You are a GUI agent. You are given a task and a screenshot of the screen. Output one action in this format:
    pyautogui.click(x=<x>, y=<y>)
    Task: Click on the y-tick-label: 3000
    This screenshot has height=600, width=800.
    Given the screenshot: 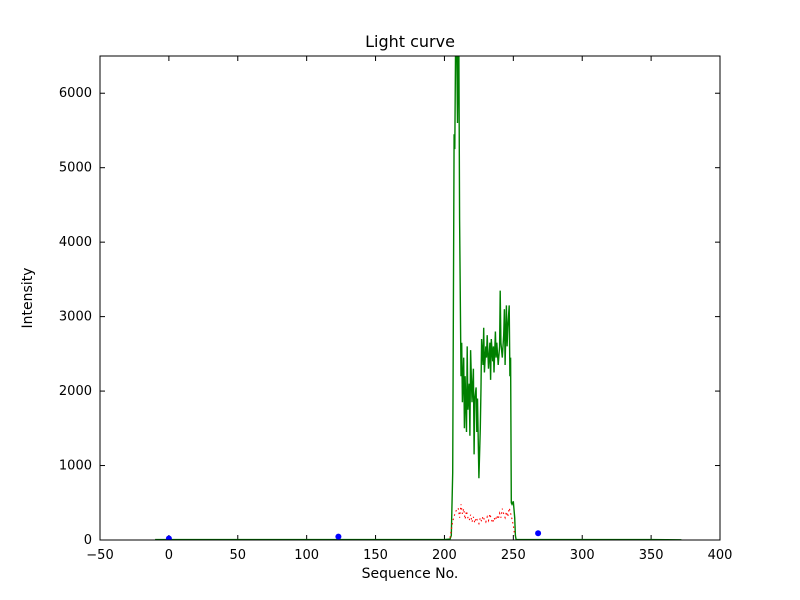 What is the action you would take?
    pyautogui.click(x=75, y=317)
    